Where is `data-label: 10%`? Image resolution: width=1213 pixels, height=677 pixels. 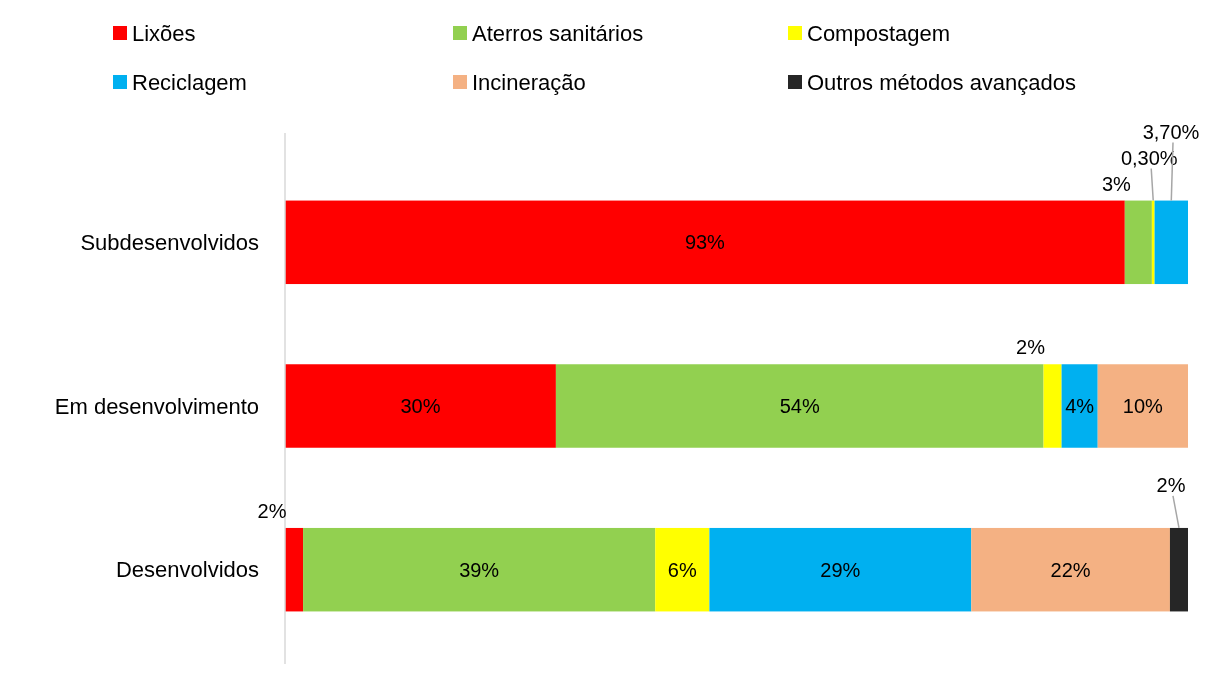
data-label: 10% is located at coordinates (1143, 406).